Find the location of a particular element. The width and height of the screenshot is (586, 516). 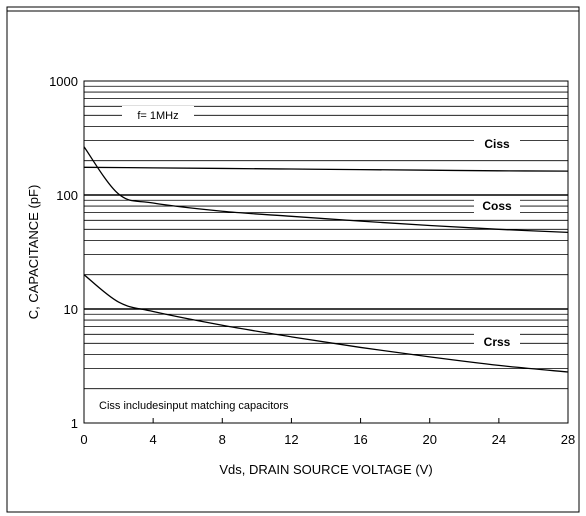

x-axis-label: Vds, DRAIN SOURCE VOLTAGE (V) is located at coordinates (325, 469).